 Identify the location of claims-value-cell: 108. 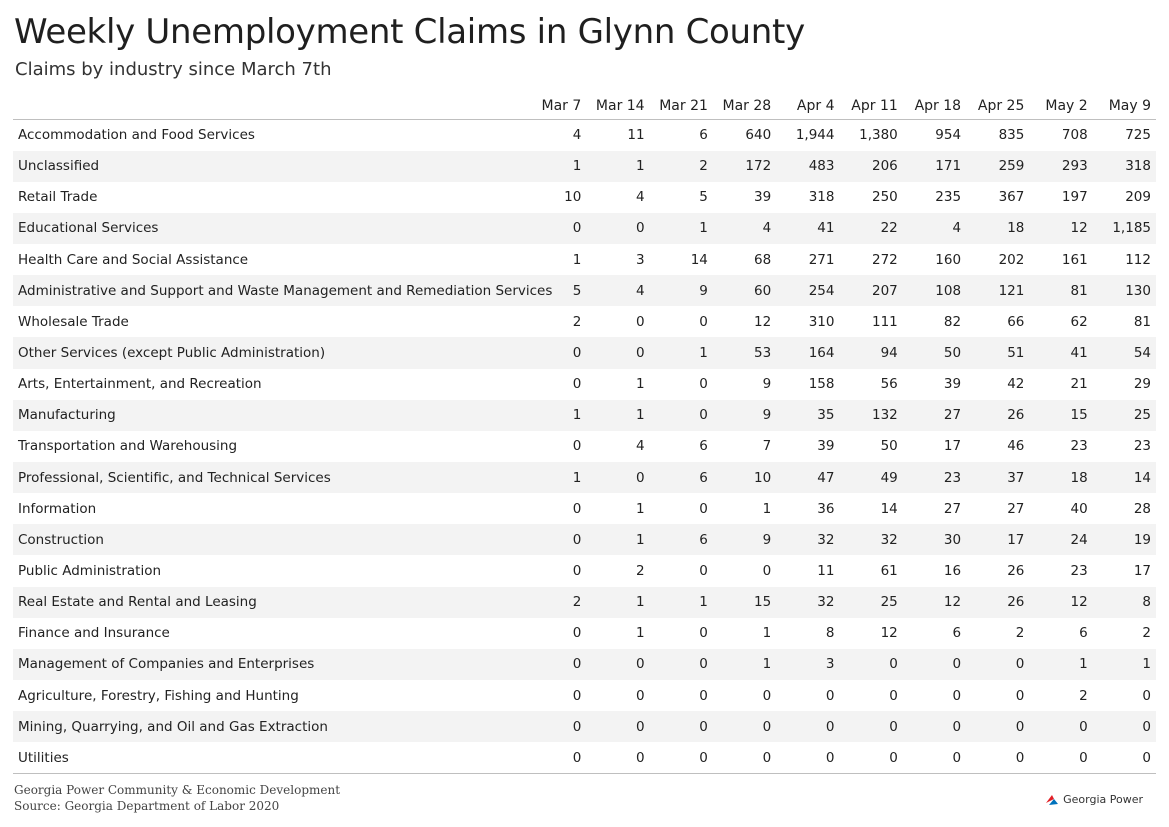
(948, 290).